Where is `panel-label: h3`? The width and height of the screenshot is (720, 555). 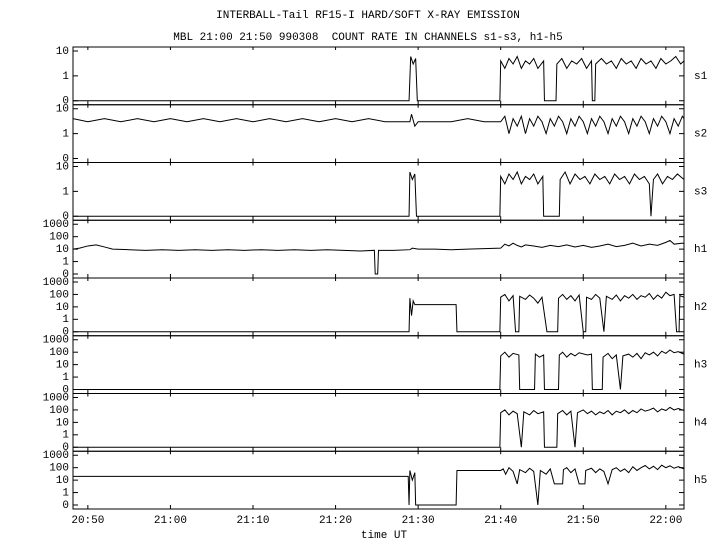 panel-label: h3 is located at coordinates (700, 366).